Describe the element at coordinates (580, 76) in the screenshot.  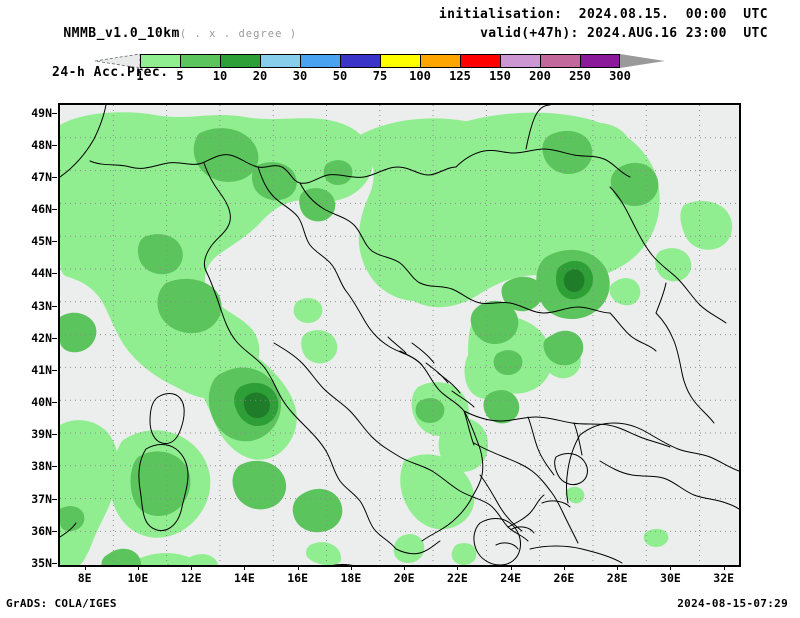
I see `colorbar-tick-250: 250` at that location.